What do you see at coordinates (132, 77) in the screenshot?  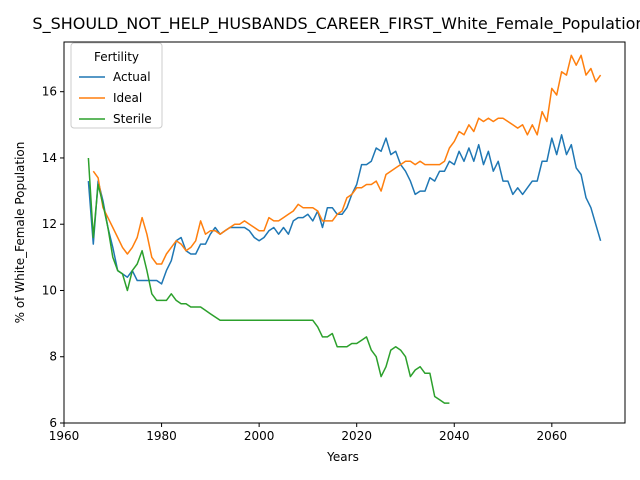 I see `legend-label-actual: Actual` at bounding box center [132, 77].